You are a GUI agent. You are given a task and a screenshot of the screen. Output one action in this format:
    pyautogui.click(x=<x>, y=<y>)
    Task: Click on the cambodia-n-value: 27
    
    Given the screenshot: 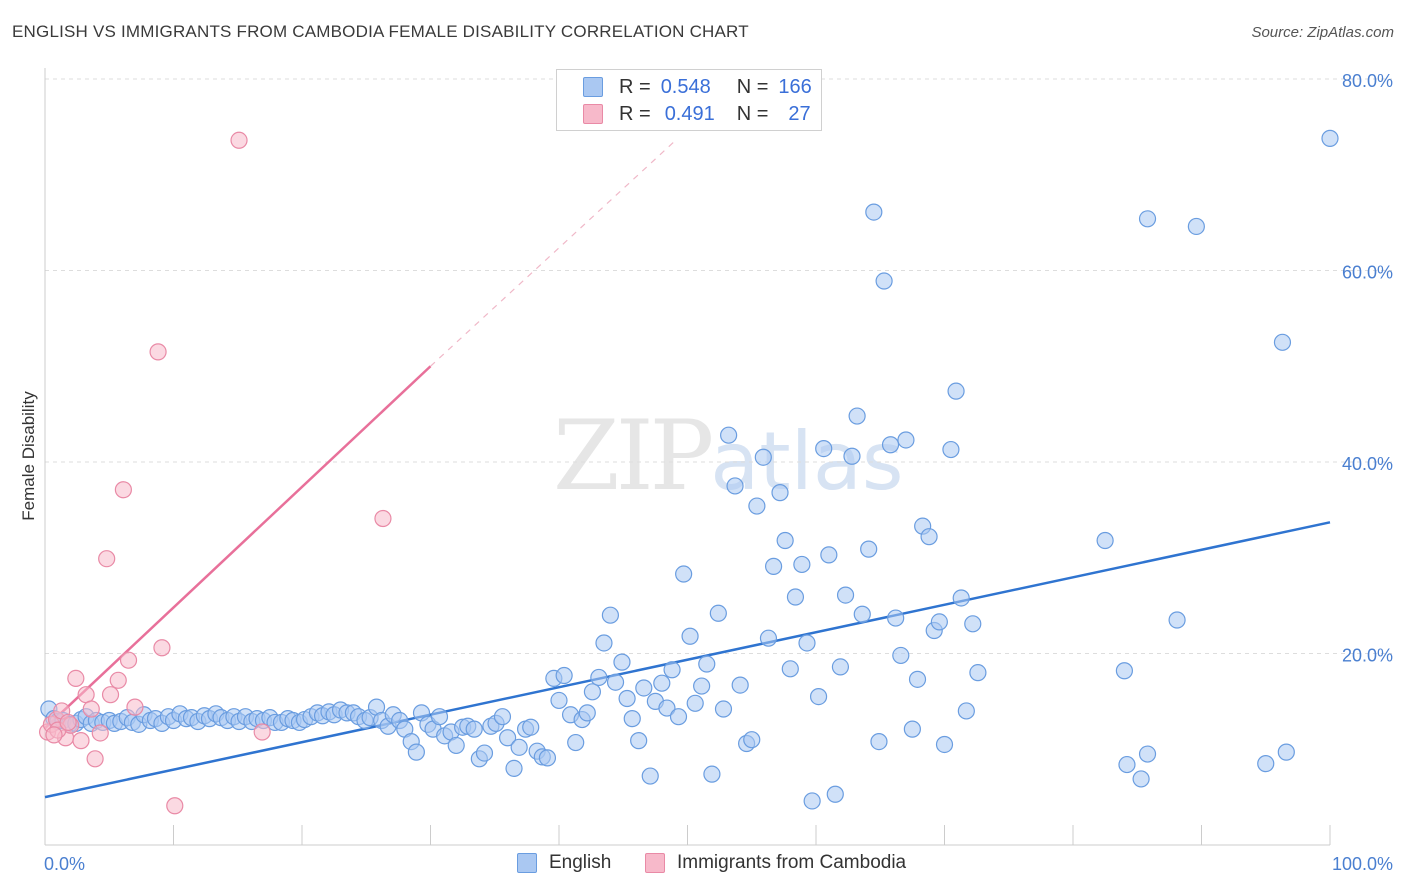 What is the action you would take?
    pyautogui.click(x=799, y=113)
    